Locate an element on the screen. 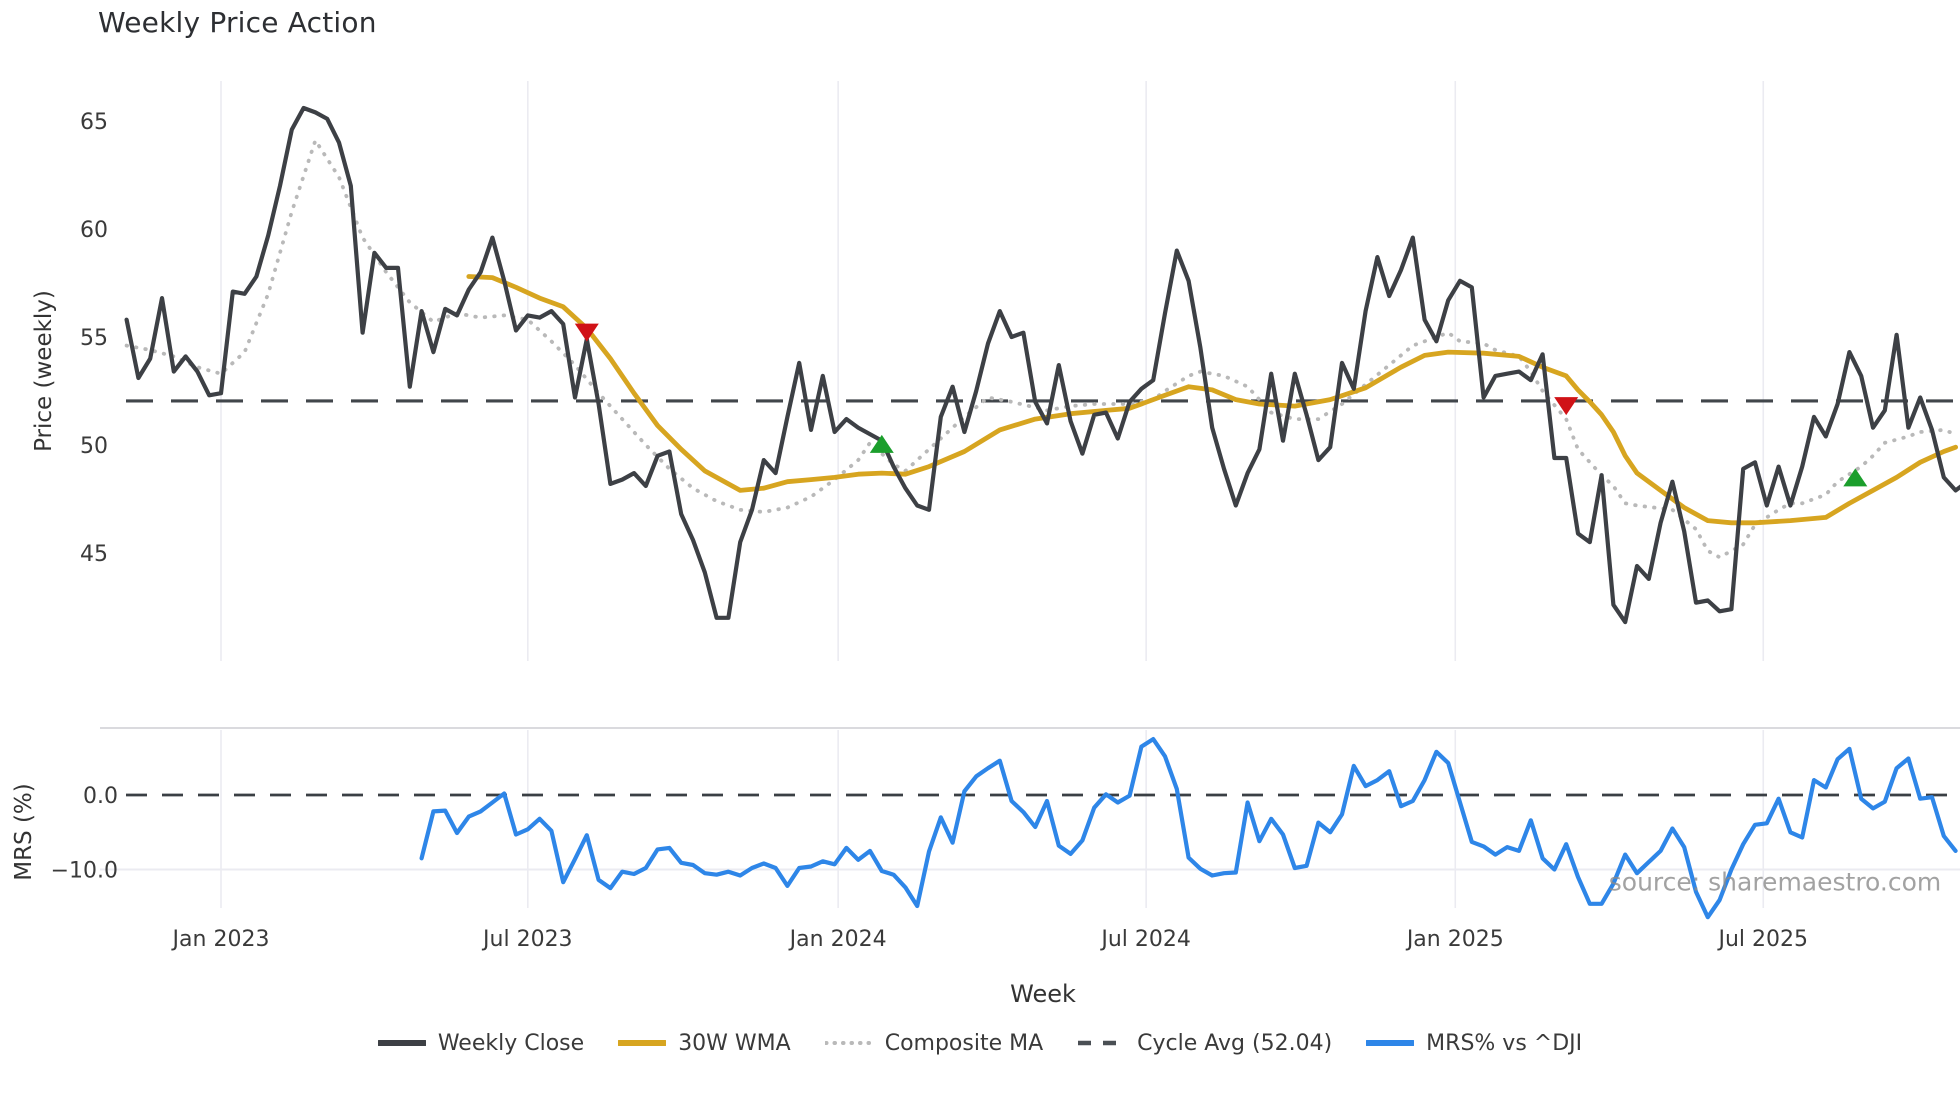  x-tick-label: Jul 2025 is located at coordinates (1762, 939).